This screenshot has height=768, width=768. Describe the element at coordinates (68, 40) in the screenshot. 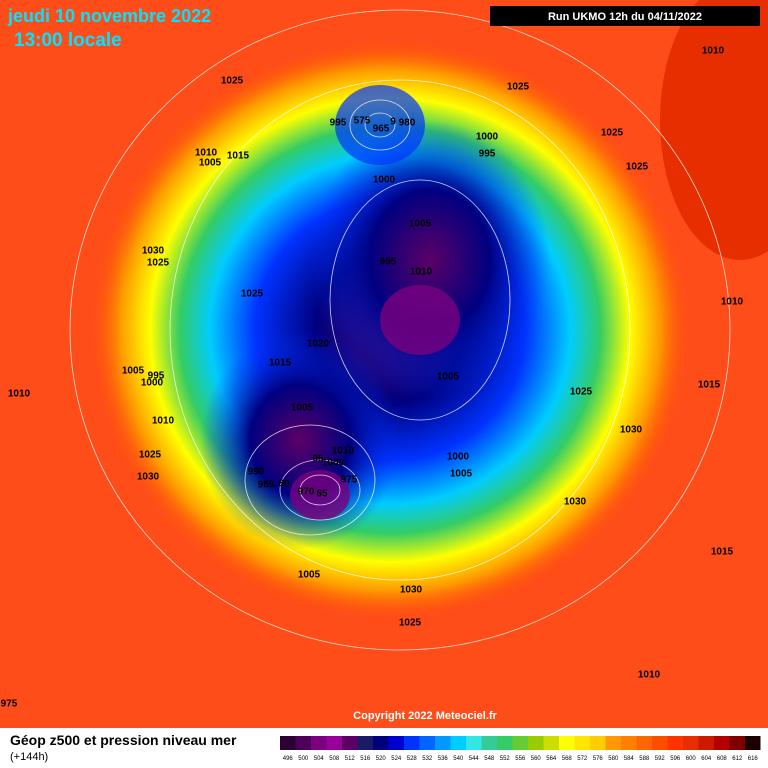

I see `time: 13:00 locale` at that location.